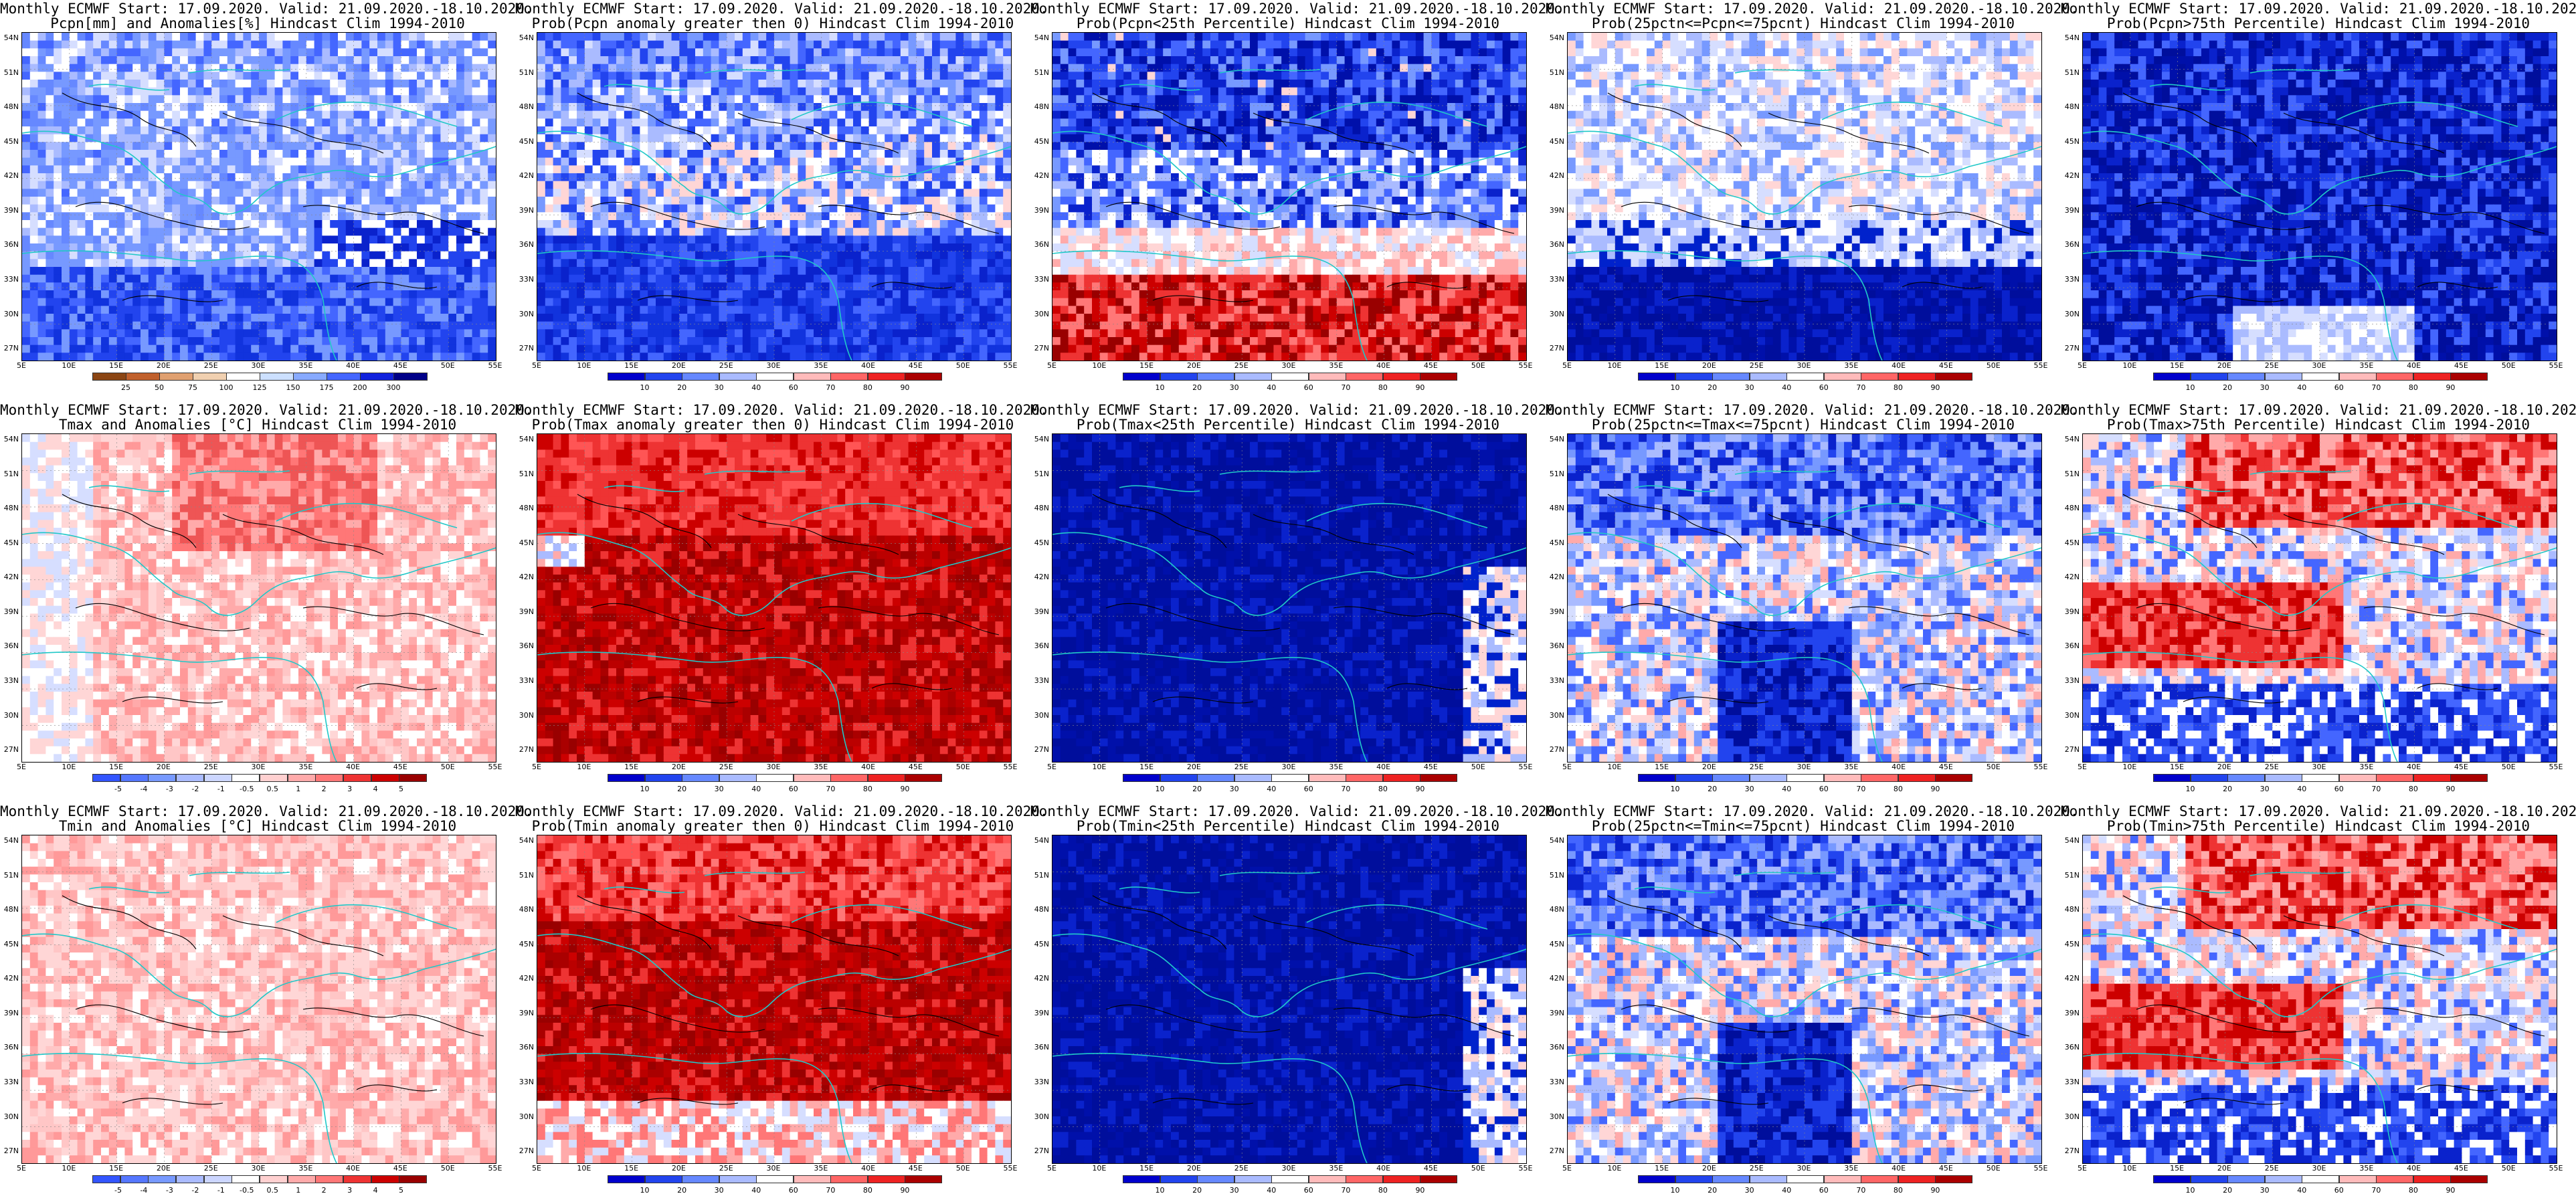 The height and width of the screenshot is (1204, 2576). Describe the element at coordinates (1662, 767) in the screenshot. I see `longitude-label: 15E` at that location.